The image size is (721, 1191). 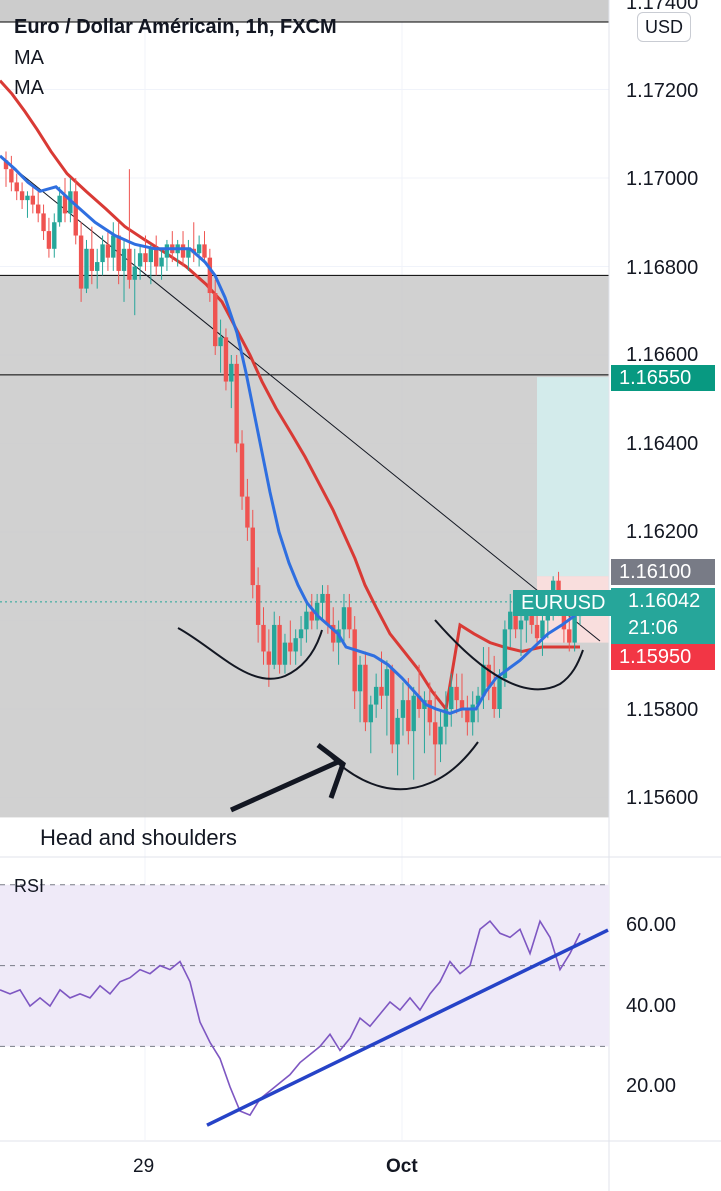 What do you see at coordinates (29, 58) in the screenshot?
I see `indicator-ma-1: MA` at bounding box center [29, 58].